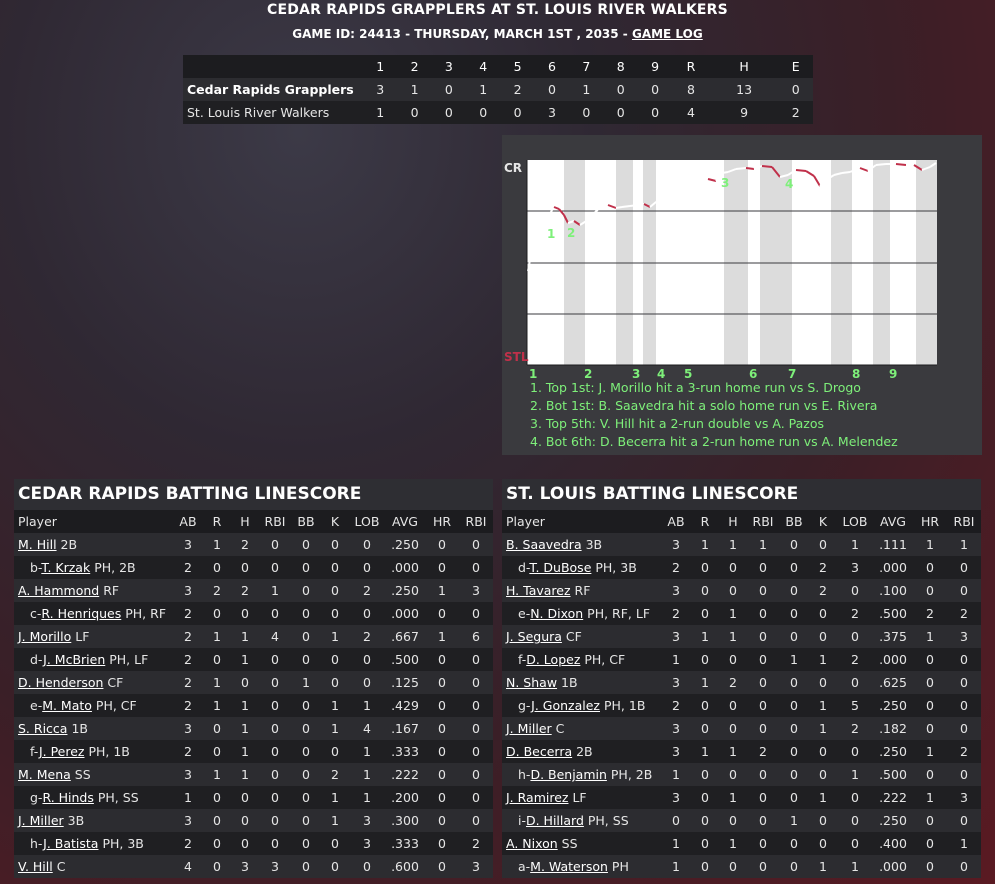 The width and height of the screenshot is (995, 884). What do you see at coordinates (691, 66) in the screenshot?
I see `runs-header: R` at bounding box center [691, 66].